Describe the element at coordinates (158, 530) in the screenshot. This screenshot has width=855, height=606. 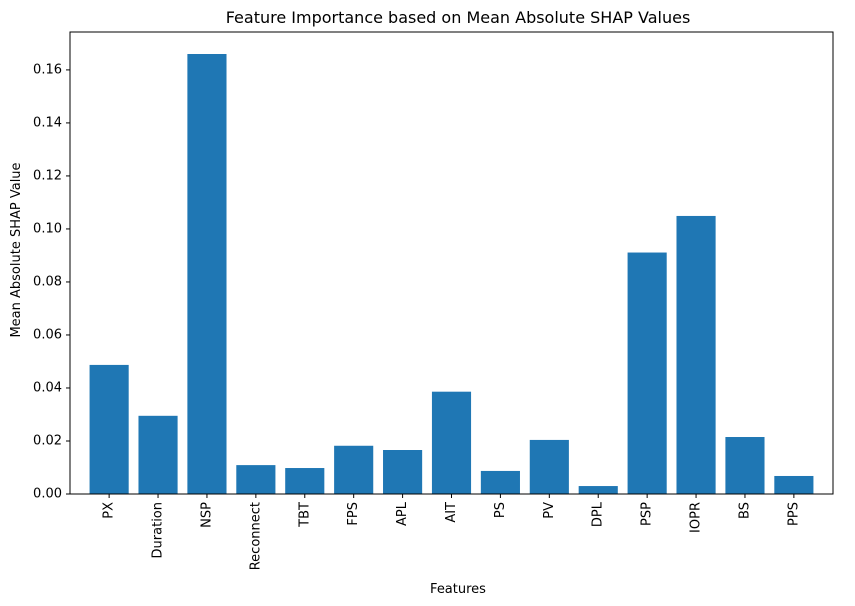
I see `x-tick-label: Duration` at that location.